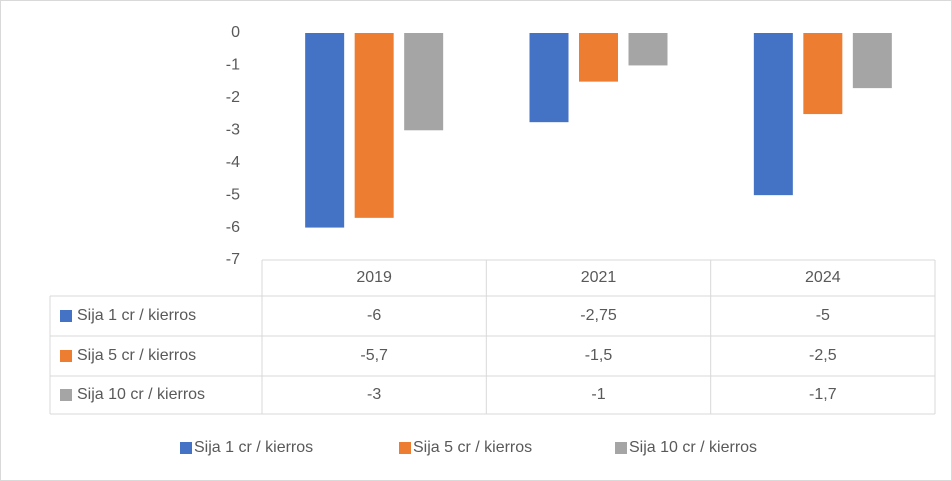  I want to click on y-tick-label: -3, so click(233, 130).